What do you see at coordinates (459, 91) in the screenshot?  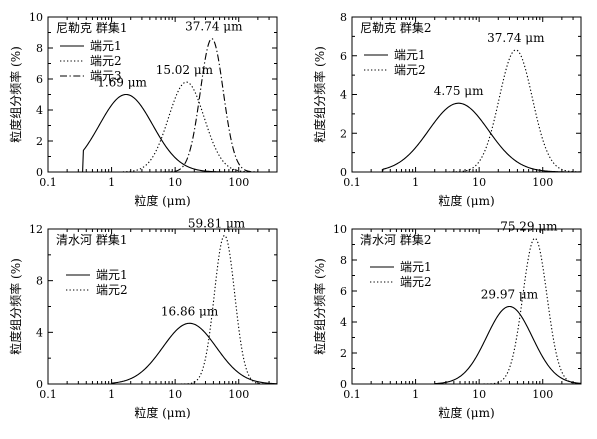 I see `peak-label: 4.75 μm` at bounding box center [459, 91].